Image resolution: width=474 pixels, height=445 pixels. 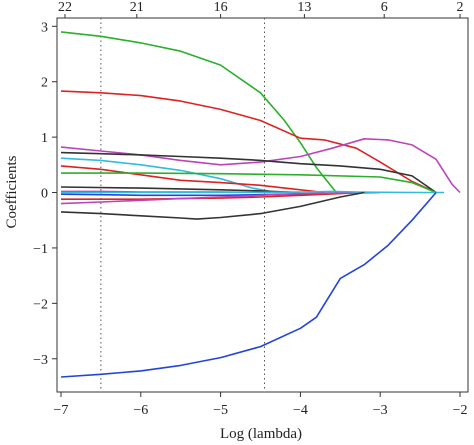 What do you see at coordinates (44, 194) in the screenshot?
I see `y-tick-label: 0` at bounding box center [44, 194].